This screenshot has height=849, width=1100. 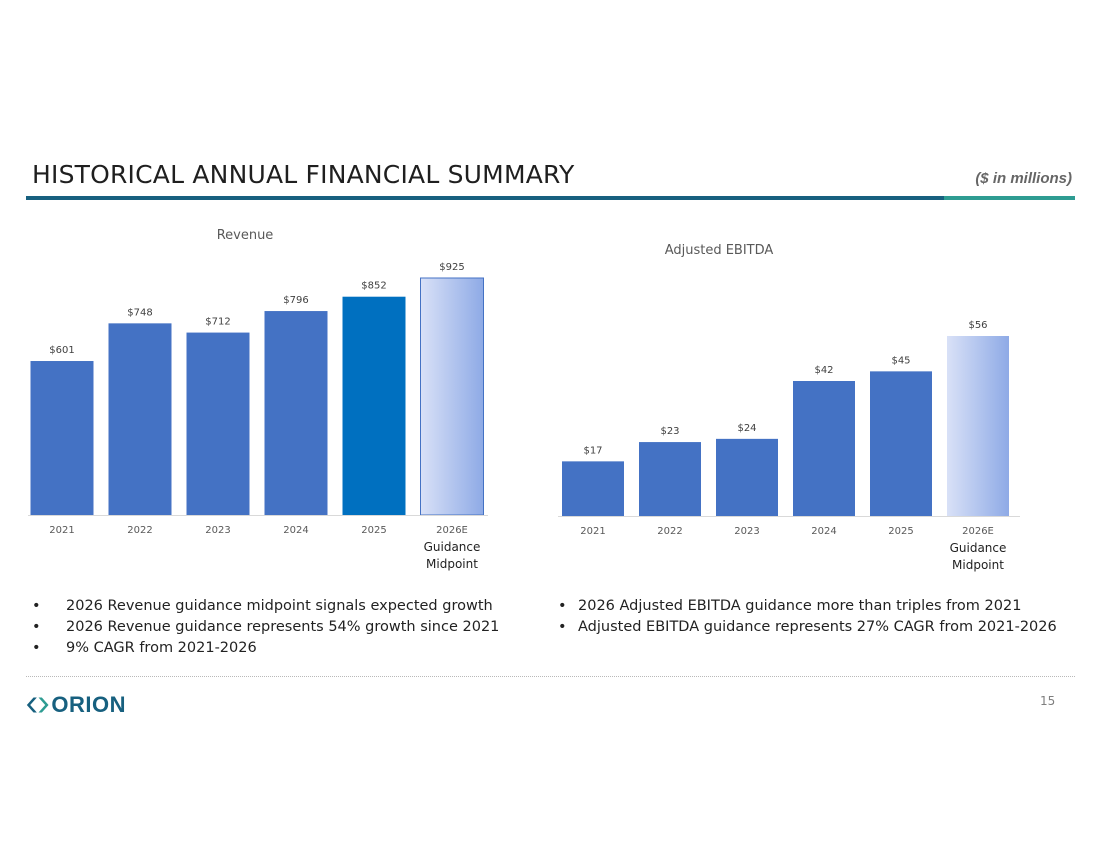 I want to click on data-label-2023: $712, so click(x=217, y=322).